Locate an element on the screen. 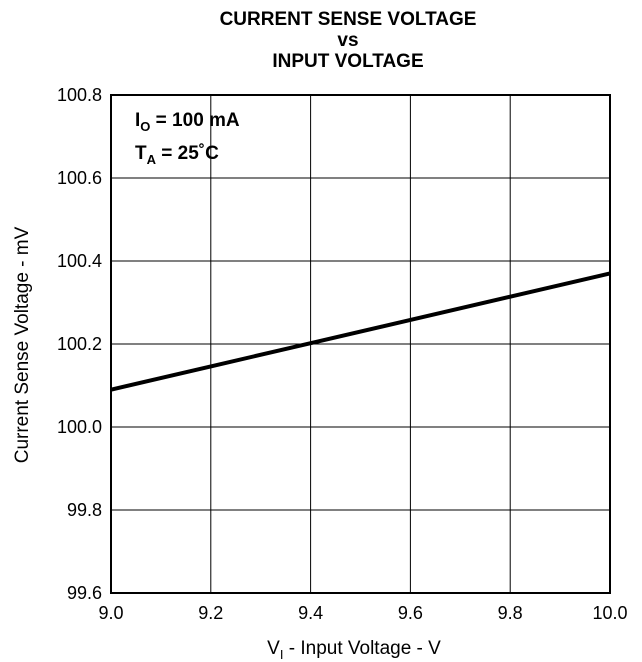 Image resolution: width=642 pixels, height=662 pixels. y-tick-label: 100.6 is located at coordinates (79, 178).